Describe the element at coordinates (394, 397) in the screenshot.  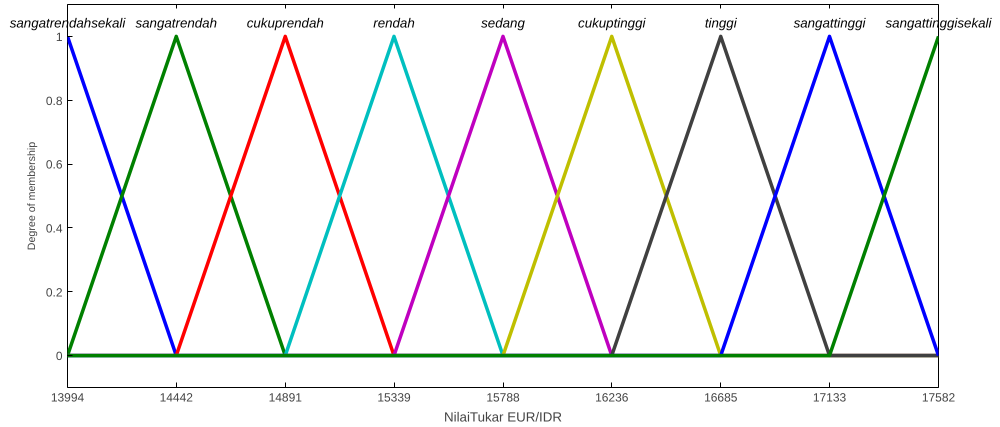
I see `x-tick-label: 15339` at that location.